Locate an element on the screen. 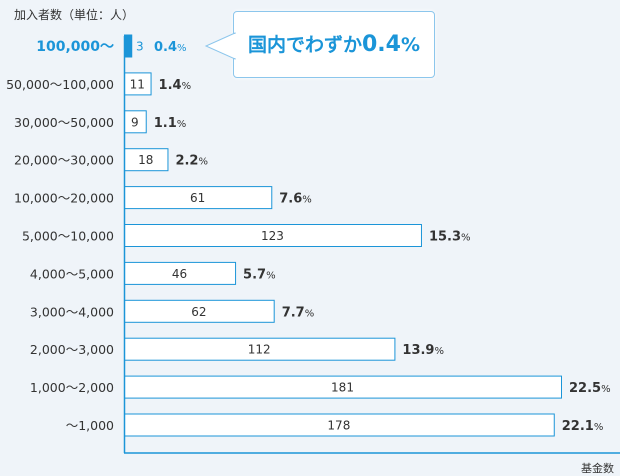 Image resolution: width=620 pixels, height=476 pixels. category-label: 10,000〜20,000 is located at coordinates (64, 198).